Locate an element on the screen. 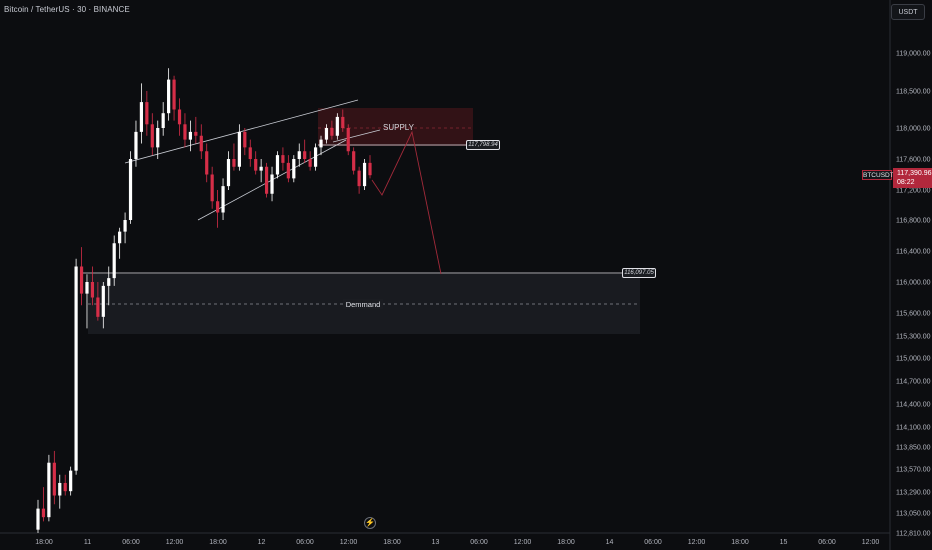 The width and height of the screenshot is (932, 550). price-tick-label: 116,000.00 is located at coordinates (913, 283).